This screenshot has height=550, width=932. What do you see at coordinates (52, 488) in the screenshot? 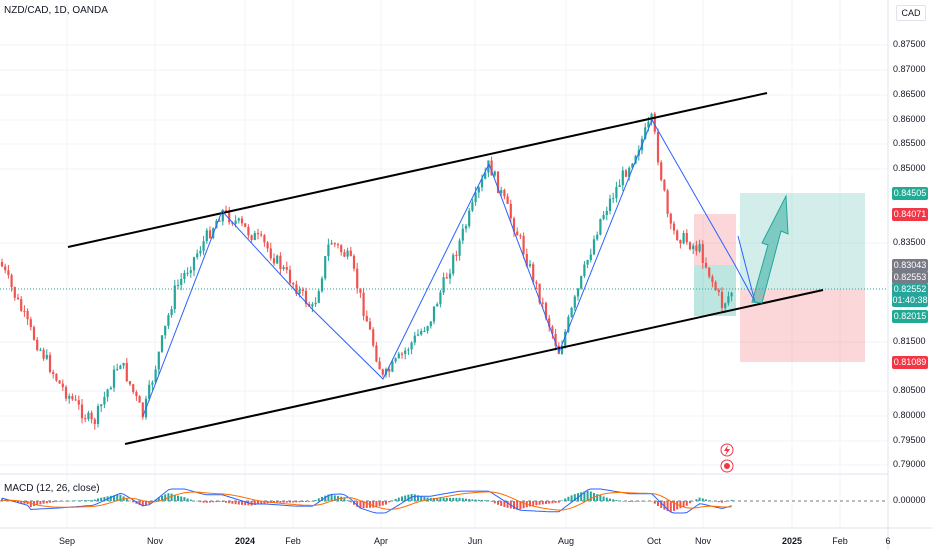
I see `macd-legend: MACD (12, 26, close)` at bounding box center [52, 488].